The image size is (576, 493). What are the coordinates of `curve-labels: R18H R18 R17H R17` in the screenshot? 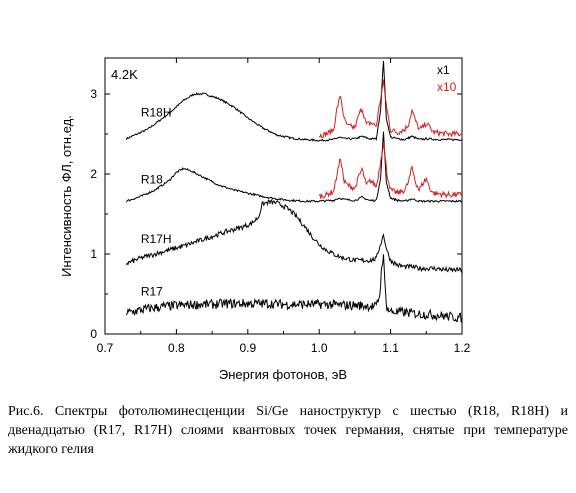 It's located at (156, 201).